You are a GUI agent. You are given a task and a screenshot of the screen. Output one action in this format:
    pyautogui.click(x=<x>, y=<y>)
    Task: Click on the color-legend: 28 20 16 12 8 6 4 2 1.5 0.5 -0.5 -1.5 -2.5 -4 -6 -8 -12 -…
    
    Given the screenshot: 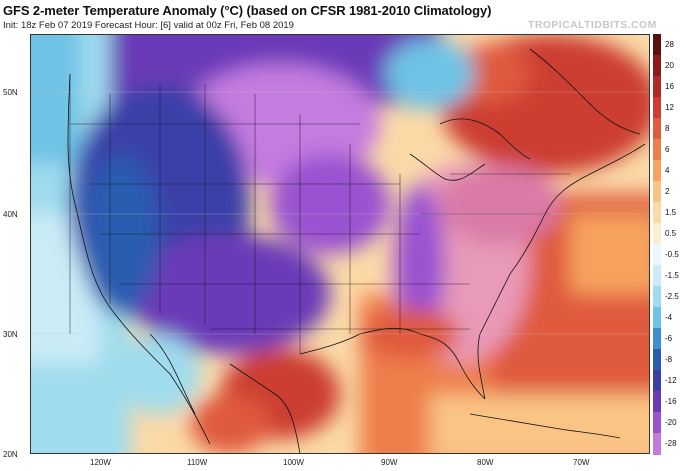 What is the action you would take?
    pyautogui.click(x=670, y=244)
    